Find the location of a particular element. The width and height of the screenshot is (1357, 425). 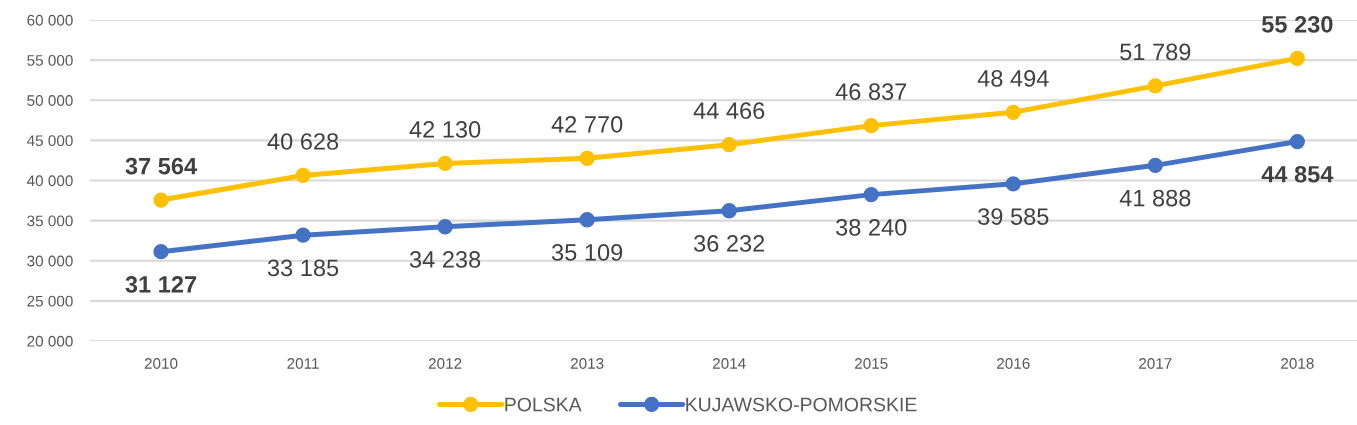

data-label: 55 230 is located at coordinates (1297, 24).